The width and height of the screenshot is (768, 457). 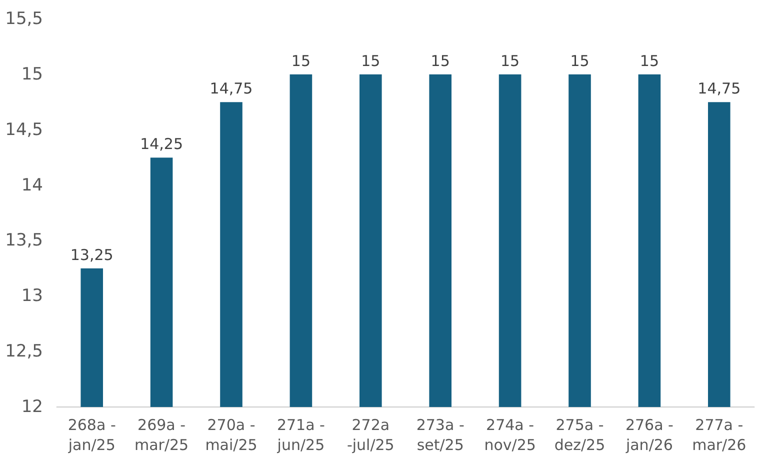 I want to click on y-tick-label: 12,5, so click(x=24, y=352).